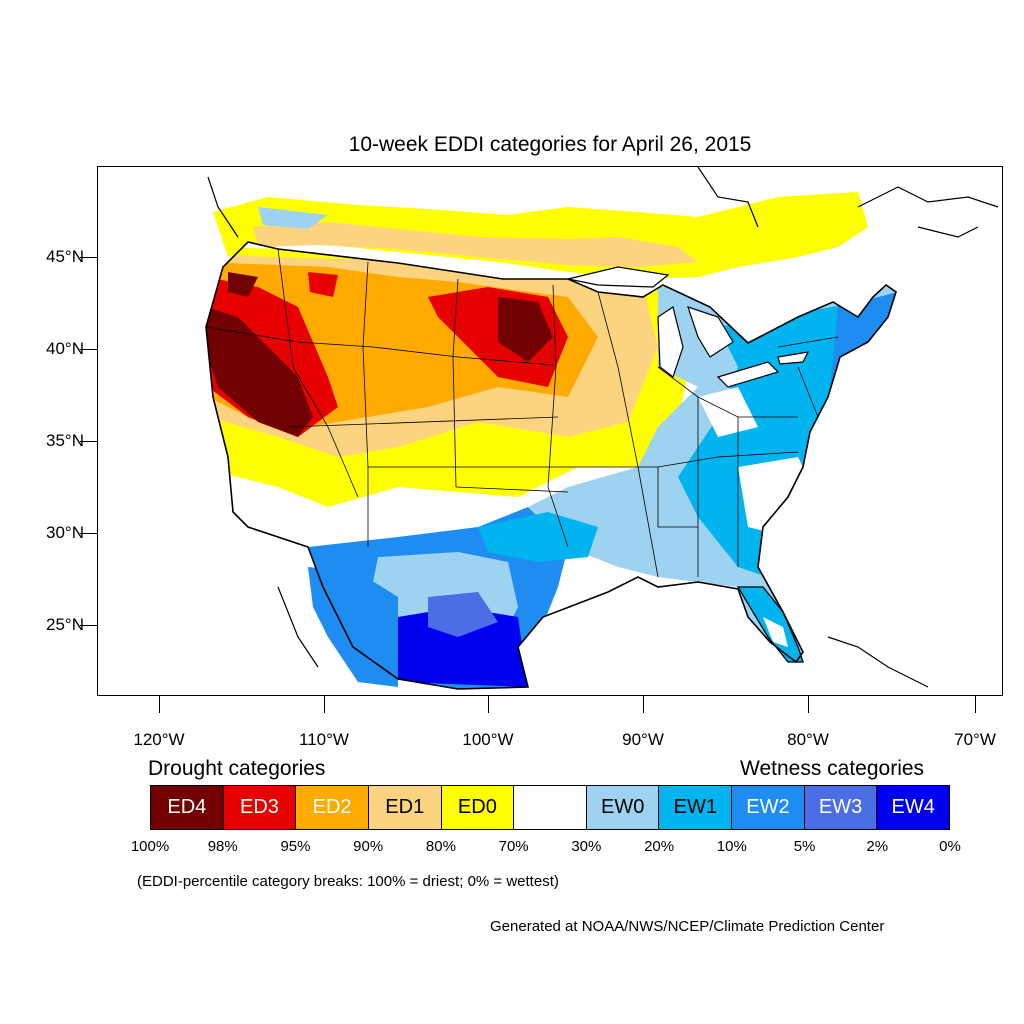 The width and height of the screenshot is (1024, 1024). I want to click on lon-label-120w: 120°W, so click(159, 739).